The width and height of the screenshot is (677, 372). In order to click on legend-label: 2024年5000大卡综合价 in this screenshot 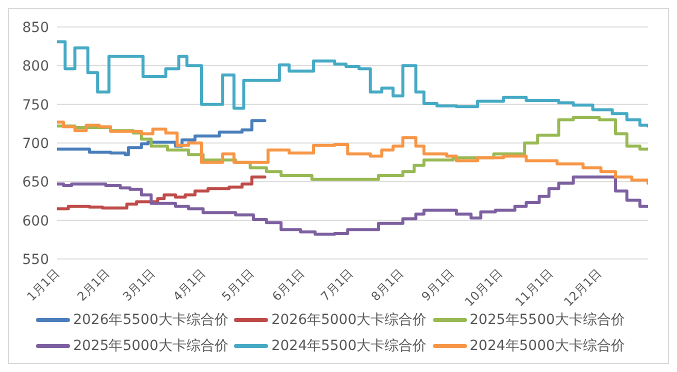, I will do `click(547, 346)`.